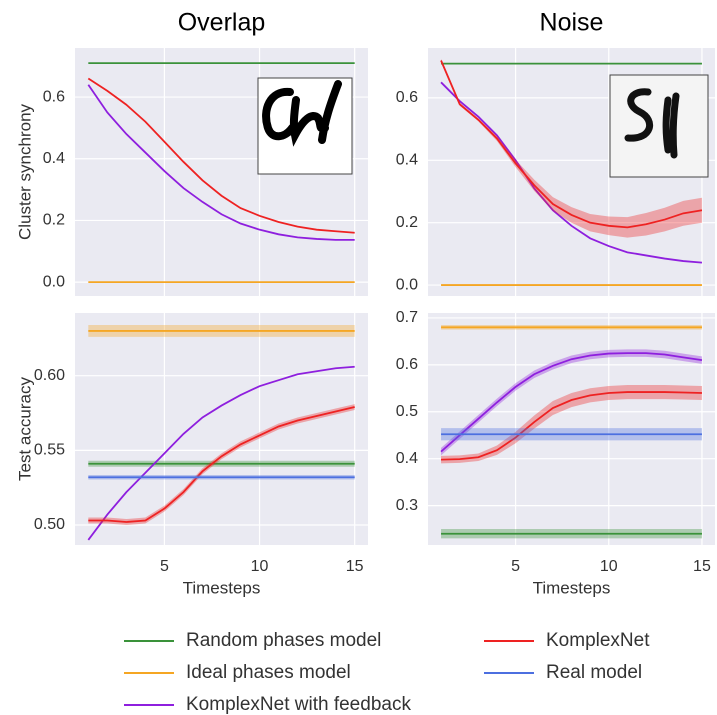 Image resolution: width=717 pixels, height=715 pixels. What do you see at coordinates (24, 171) in the screenshot?
I see `y-axis-label: Cluster synchrony` at bounding box center [24, 171].